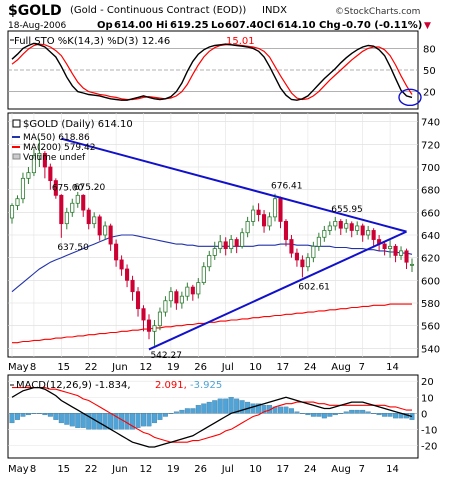 This screenshot has height=482, width=449. Describe the element at coordinates (244, 25) in the screenshot. I see `lo-value: 607.40` at that location.